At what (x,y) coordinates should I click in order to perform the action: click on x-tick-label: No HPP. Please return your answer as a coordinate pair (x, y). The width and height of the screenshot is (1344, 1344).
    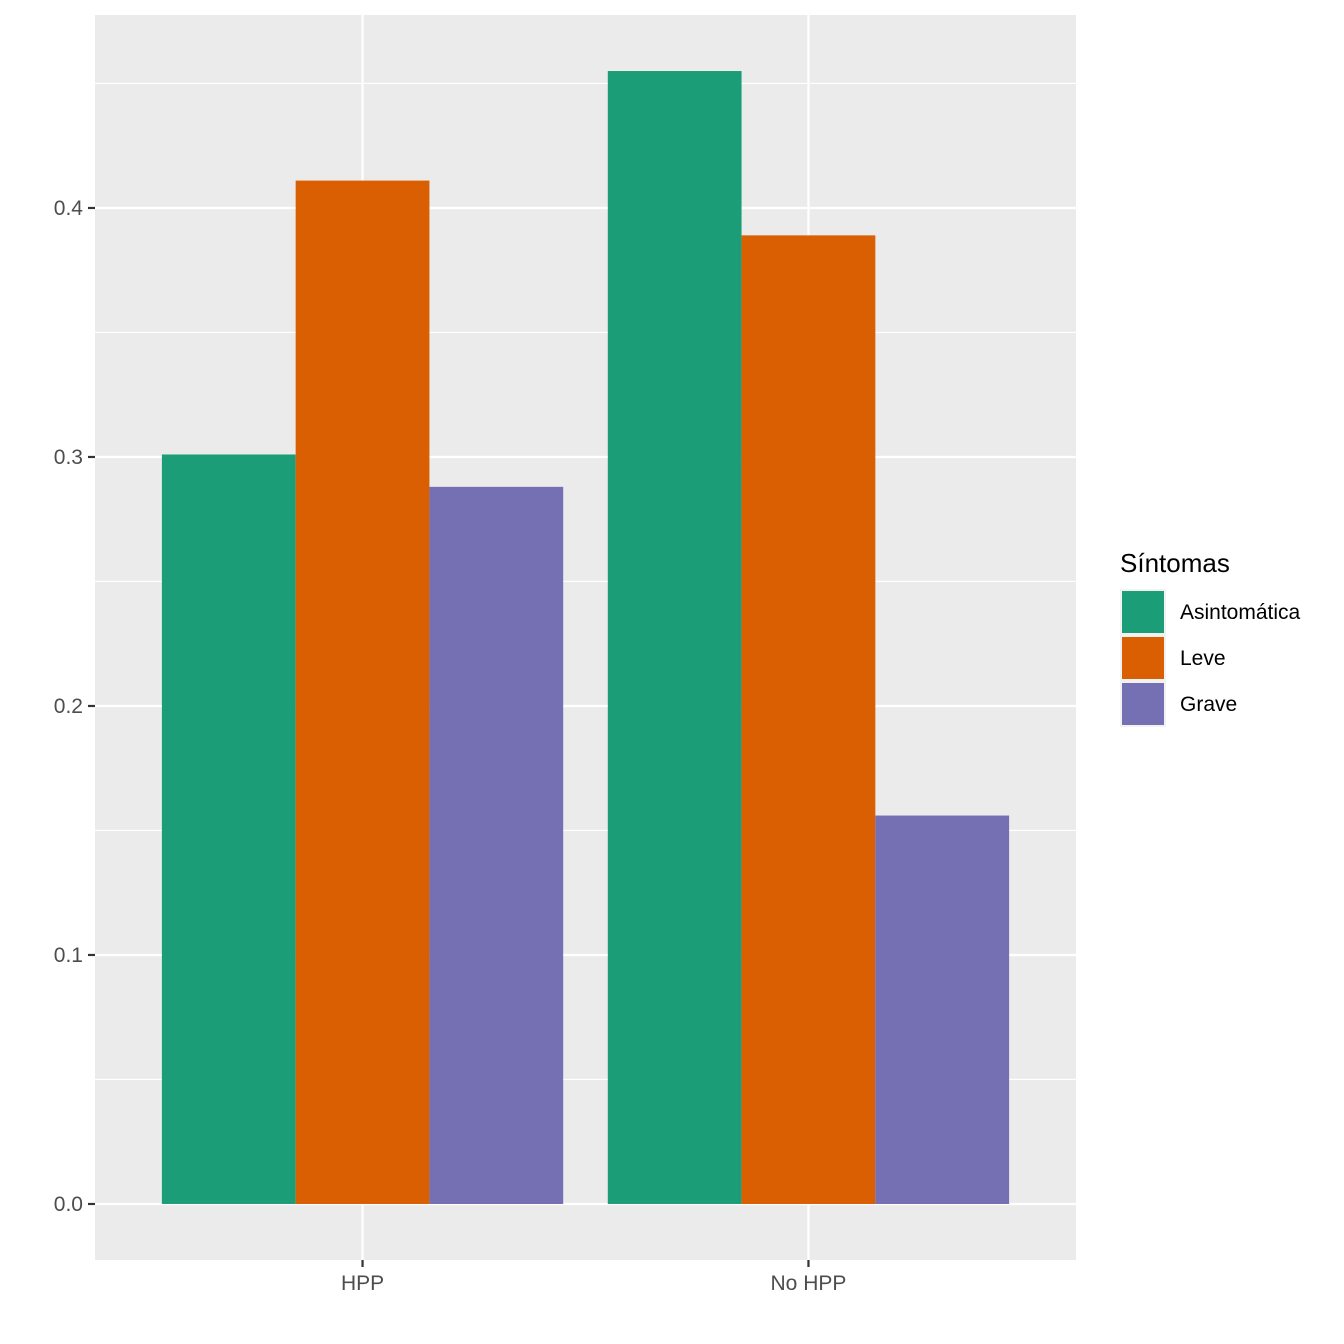
    Looking at the image, I should click on (809, 1283).